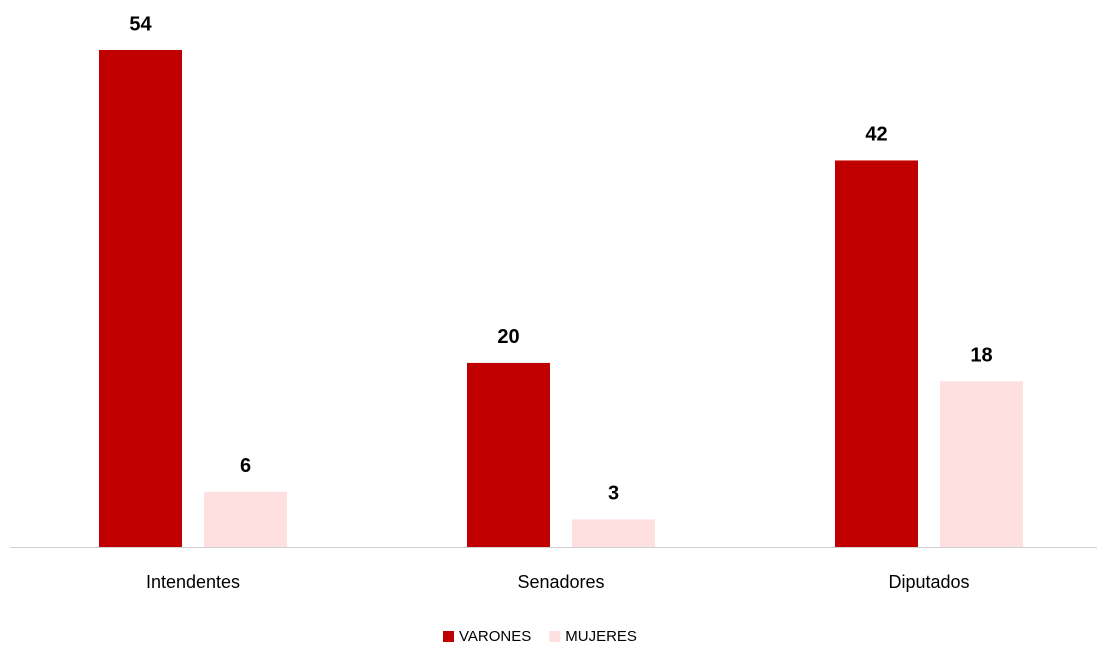 The width and height of the screenshot is (1107, 651). Describe the element at coordinates (495, 636) in the screenshot. I see `legend-label: VARONES` at that location.